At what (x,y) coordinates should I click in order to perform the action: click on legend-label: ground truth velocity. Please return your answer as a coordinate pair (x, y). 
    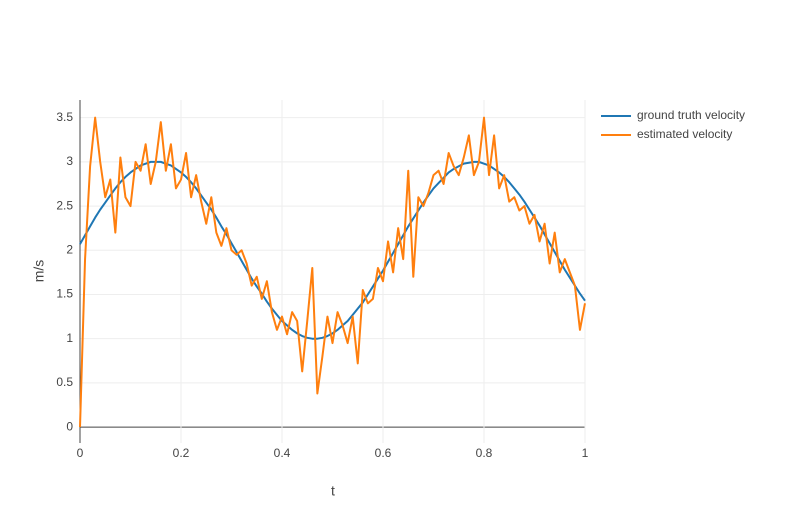
    Looking at the image, I should click on (691, 115).